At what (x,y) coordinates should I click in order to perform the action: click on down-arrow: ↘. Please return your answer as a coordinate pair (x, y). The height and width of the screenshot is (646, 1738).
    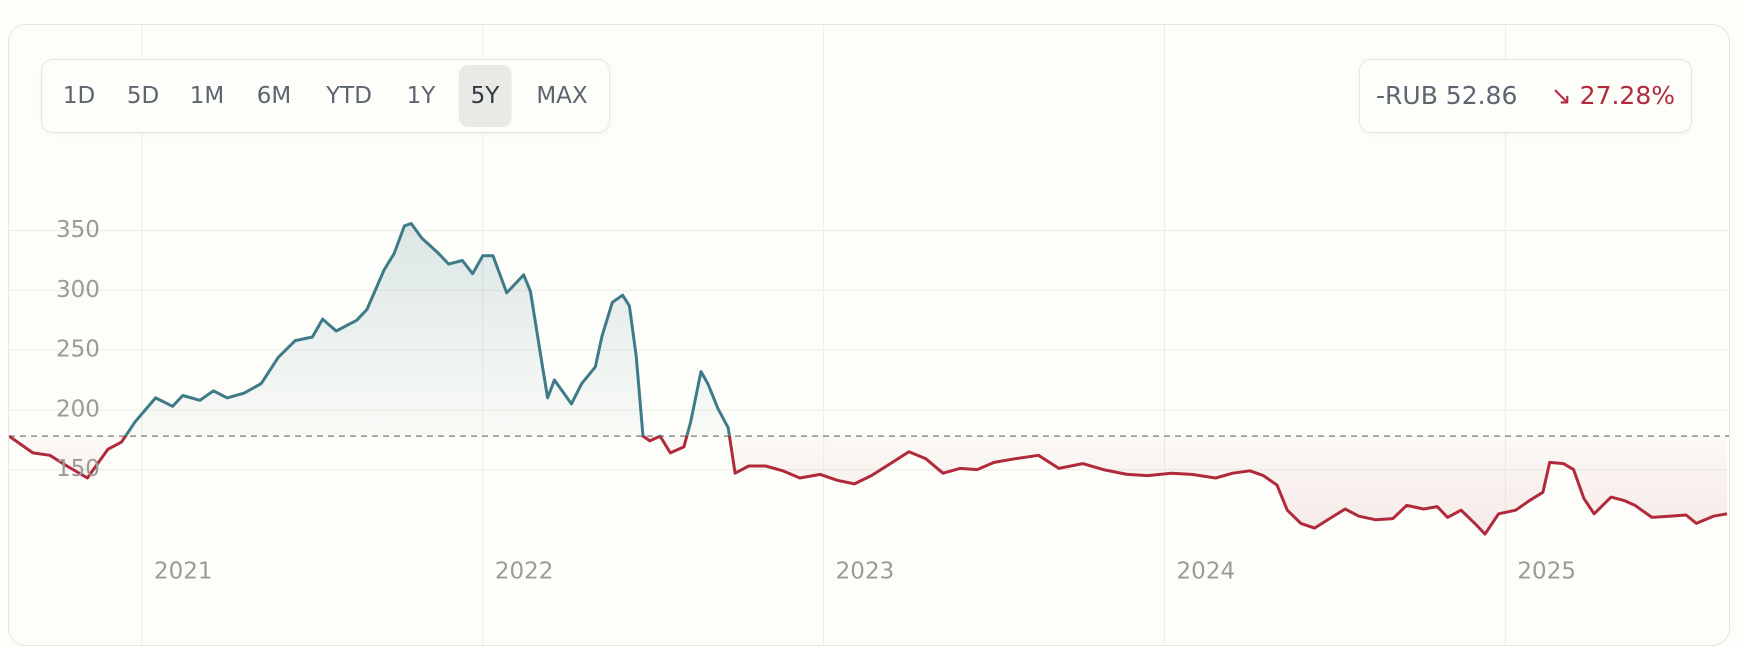
    Looking at the image, I should click on (1565, 95).